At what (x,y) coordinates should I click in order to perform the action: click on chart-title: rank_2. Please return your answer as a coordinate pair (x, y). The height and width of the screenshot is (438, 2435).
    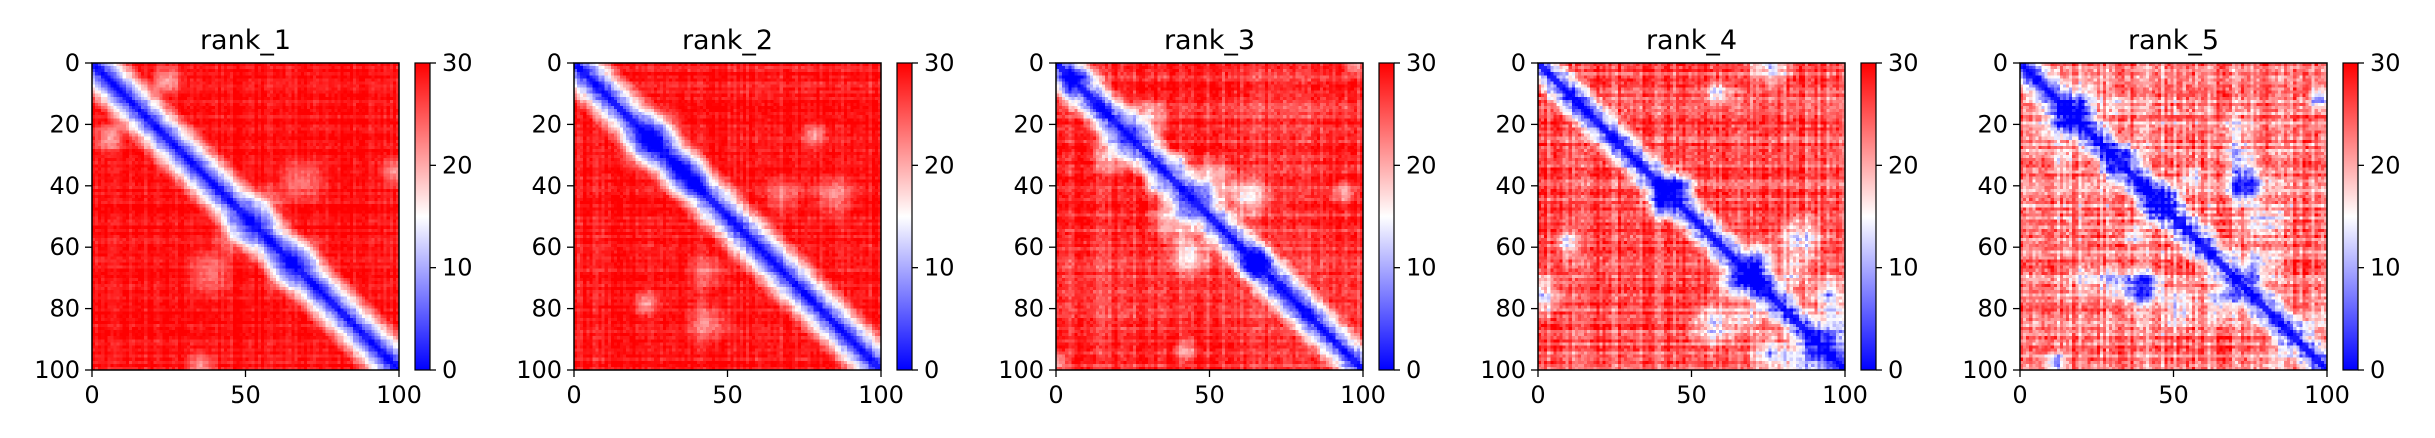
    Looking at the image, I should click on (727, 40).